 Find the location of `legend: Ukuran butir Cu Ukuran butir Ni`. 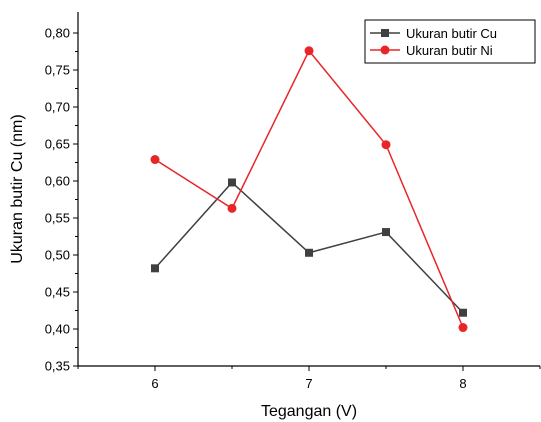

legend: Ukuran butir Cu Ukuran butir Ni is located at coordinates (450, 41).